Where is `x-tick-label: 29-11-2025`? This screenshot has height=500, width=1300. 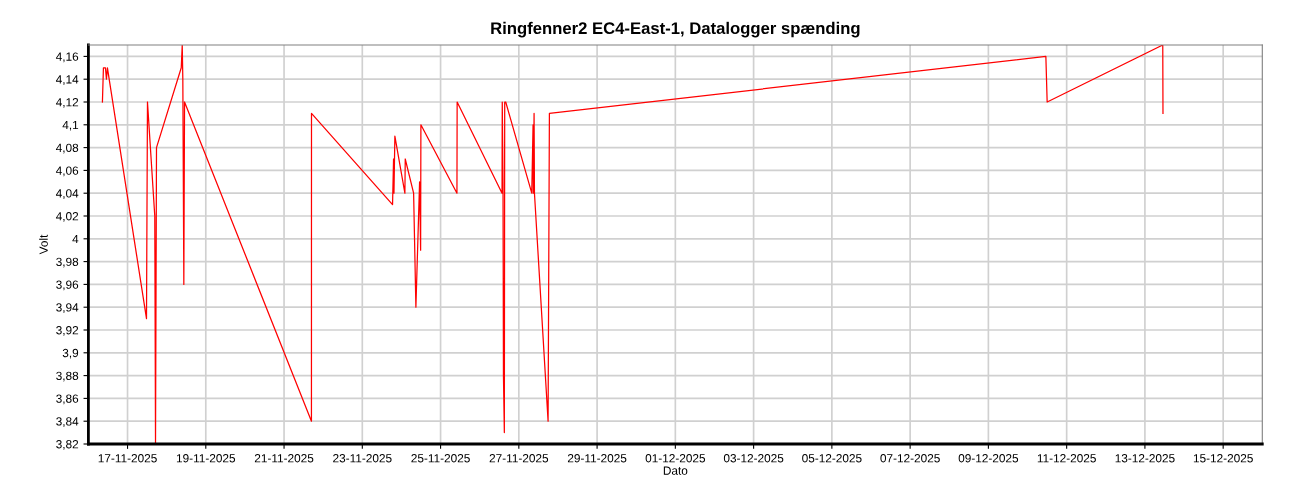
x-tick-label: 29-11-2025 is located at coordinates (597, 458).